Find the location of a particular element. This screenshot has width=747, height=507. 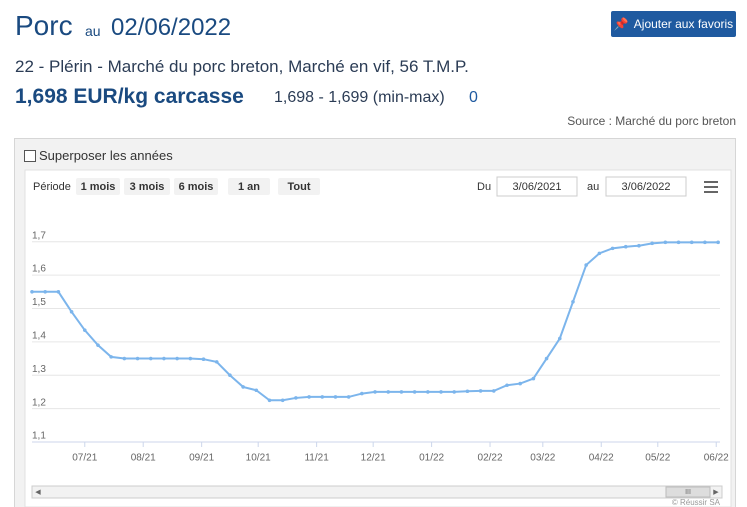

period-button-label: 3 mois is located at coordinates (147, 187).